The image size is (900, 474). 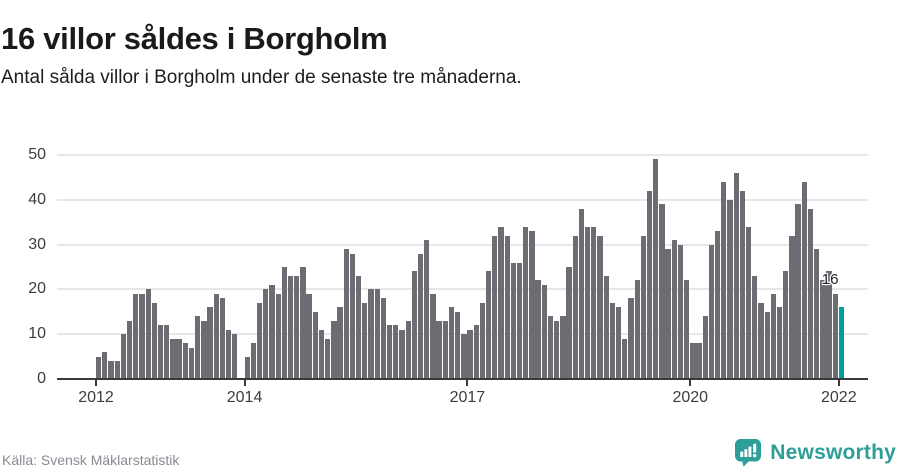 What do you see at coordinates (37, 154) in the screenshot?
I see `y-tick-label: 50` at bounding box center [37, 154].